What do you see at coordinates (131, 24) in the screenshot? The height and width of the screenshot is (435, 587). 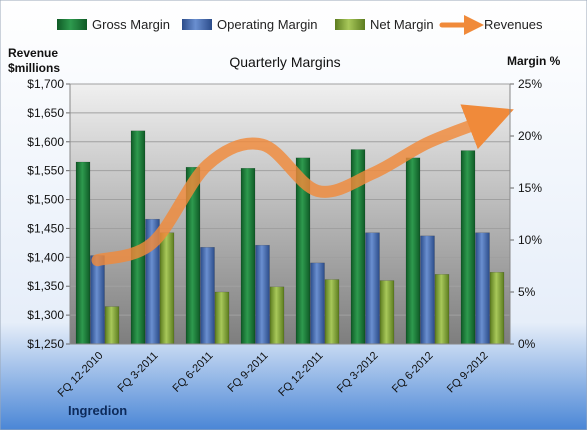 I see `legend-label-gross-margin: Gross Margin` at bounding box center [131, 24].